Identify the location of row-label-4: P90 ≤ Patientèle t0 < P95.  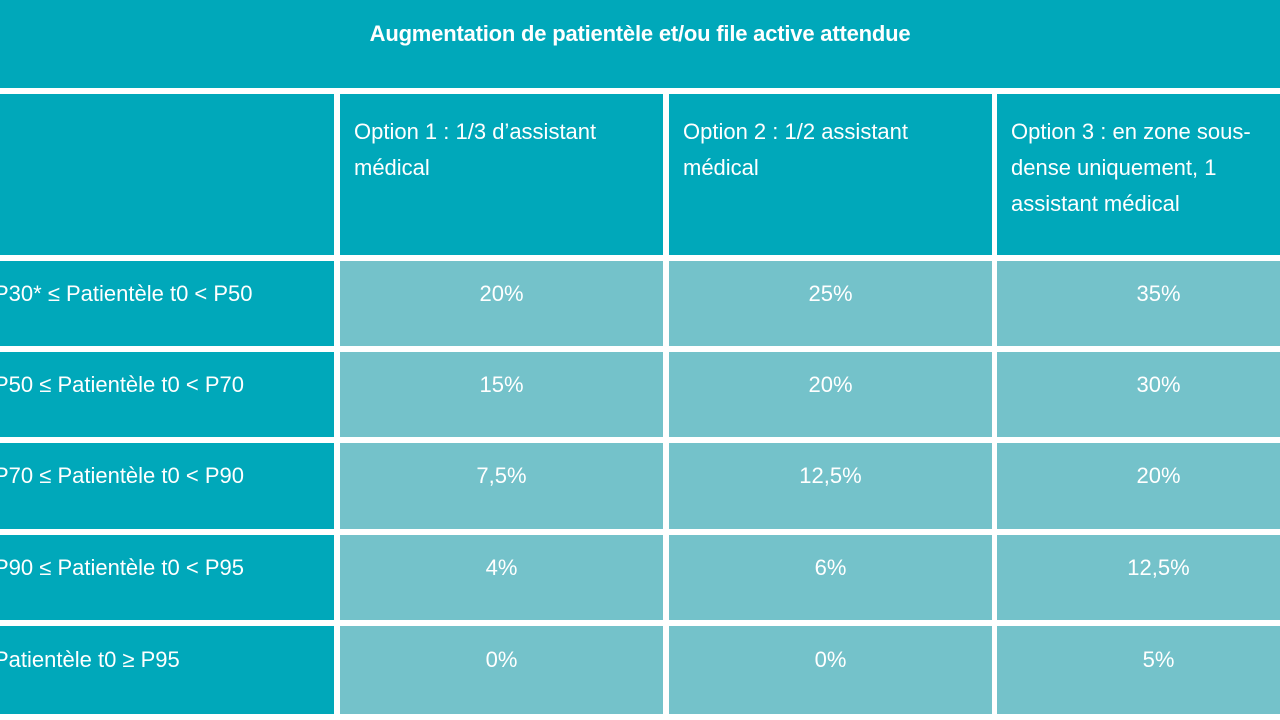
(167, 577).